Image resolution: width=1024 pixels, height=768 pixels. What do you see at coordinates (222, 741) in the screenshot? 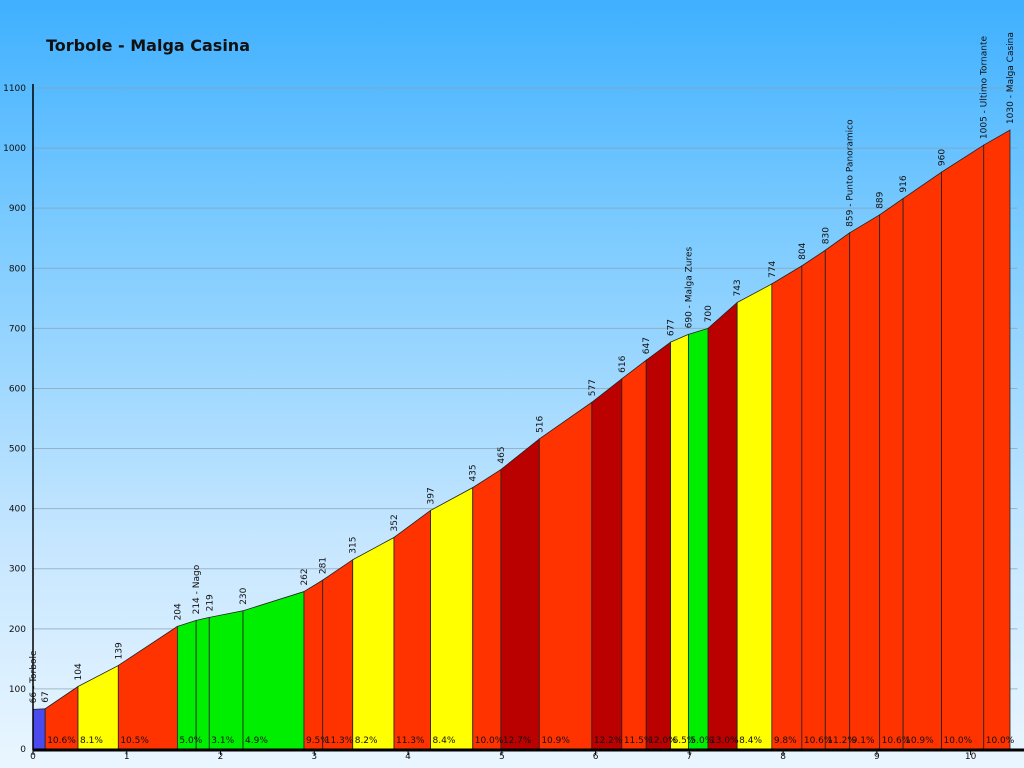
I see `grade-label: 3.1%` at bounding box center [222, 741].